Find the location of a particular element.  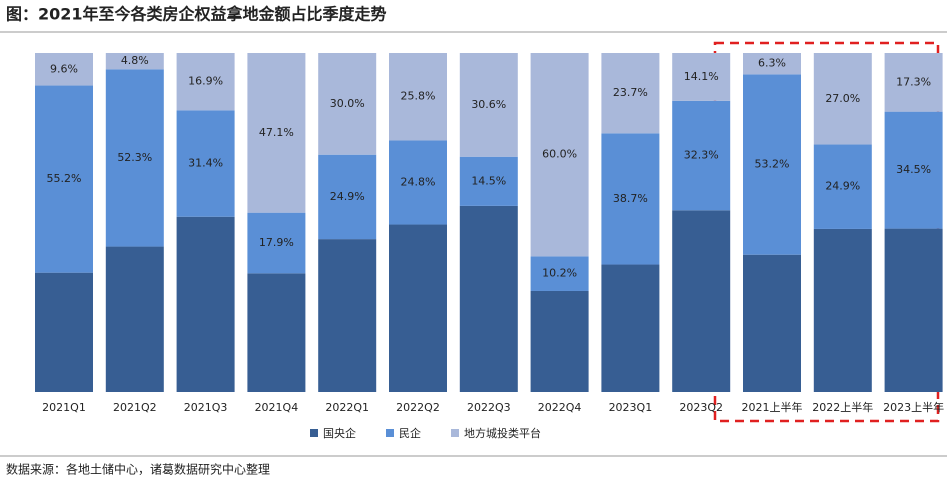

data-label: 14.1% is located at coordinates (701, 76).